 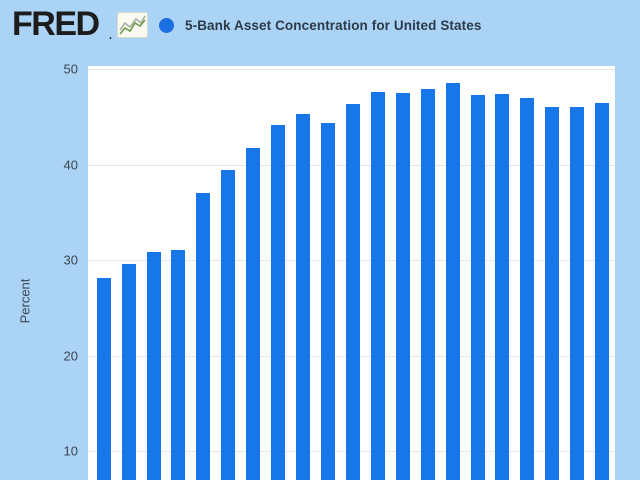 I want to click on bar-1996, so click(x=103, y=379).